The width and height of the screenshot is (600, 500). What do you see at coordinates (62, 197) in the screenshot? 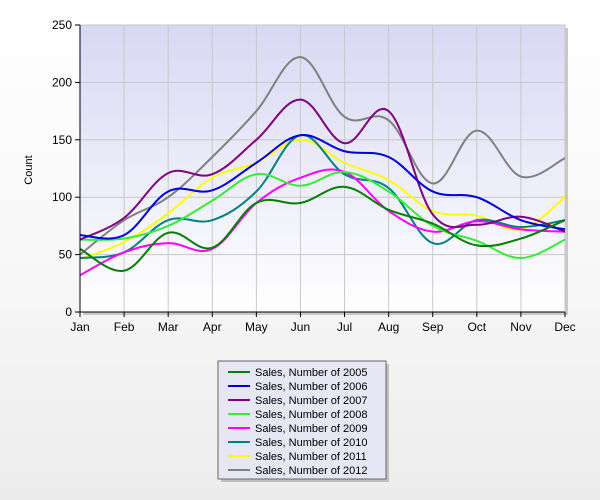
I see `y-tick-label: 100` at bounding box center [62, 197].